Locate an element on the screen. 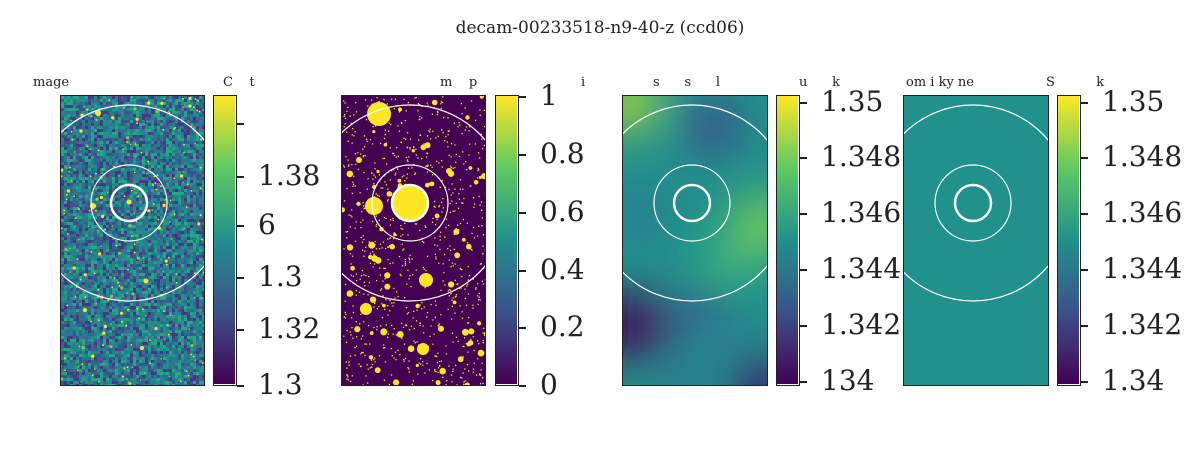 Image resolution: width=1200 pixels, height=450 pixels. panel-1-colorbar-title: C t is located at coordinates (239, 82).